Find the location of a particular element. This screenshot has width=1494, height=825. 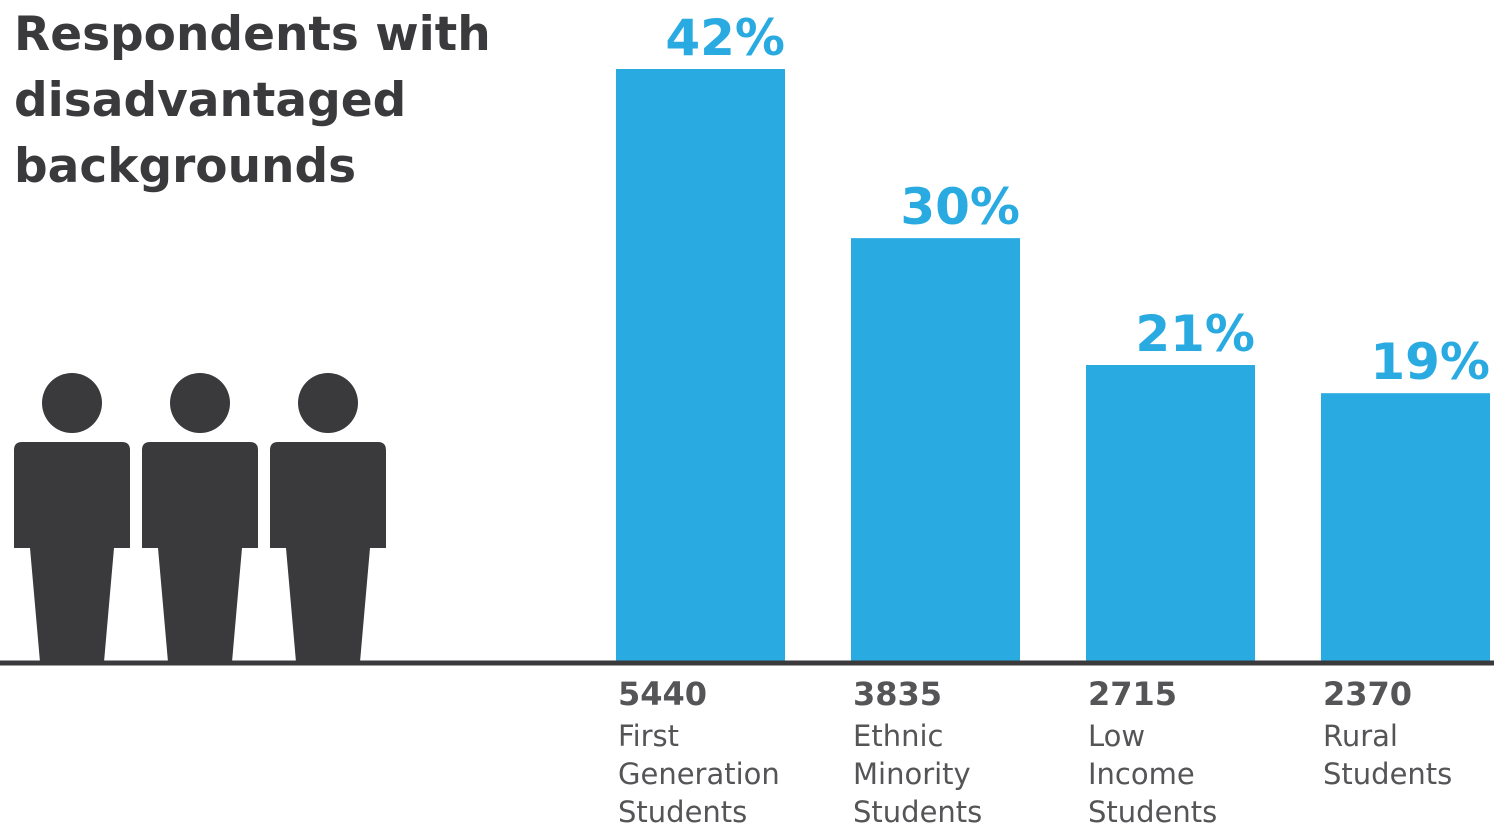

bar-value-label: 30% is located at coordinates (960, 207).